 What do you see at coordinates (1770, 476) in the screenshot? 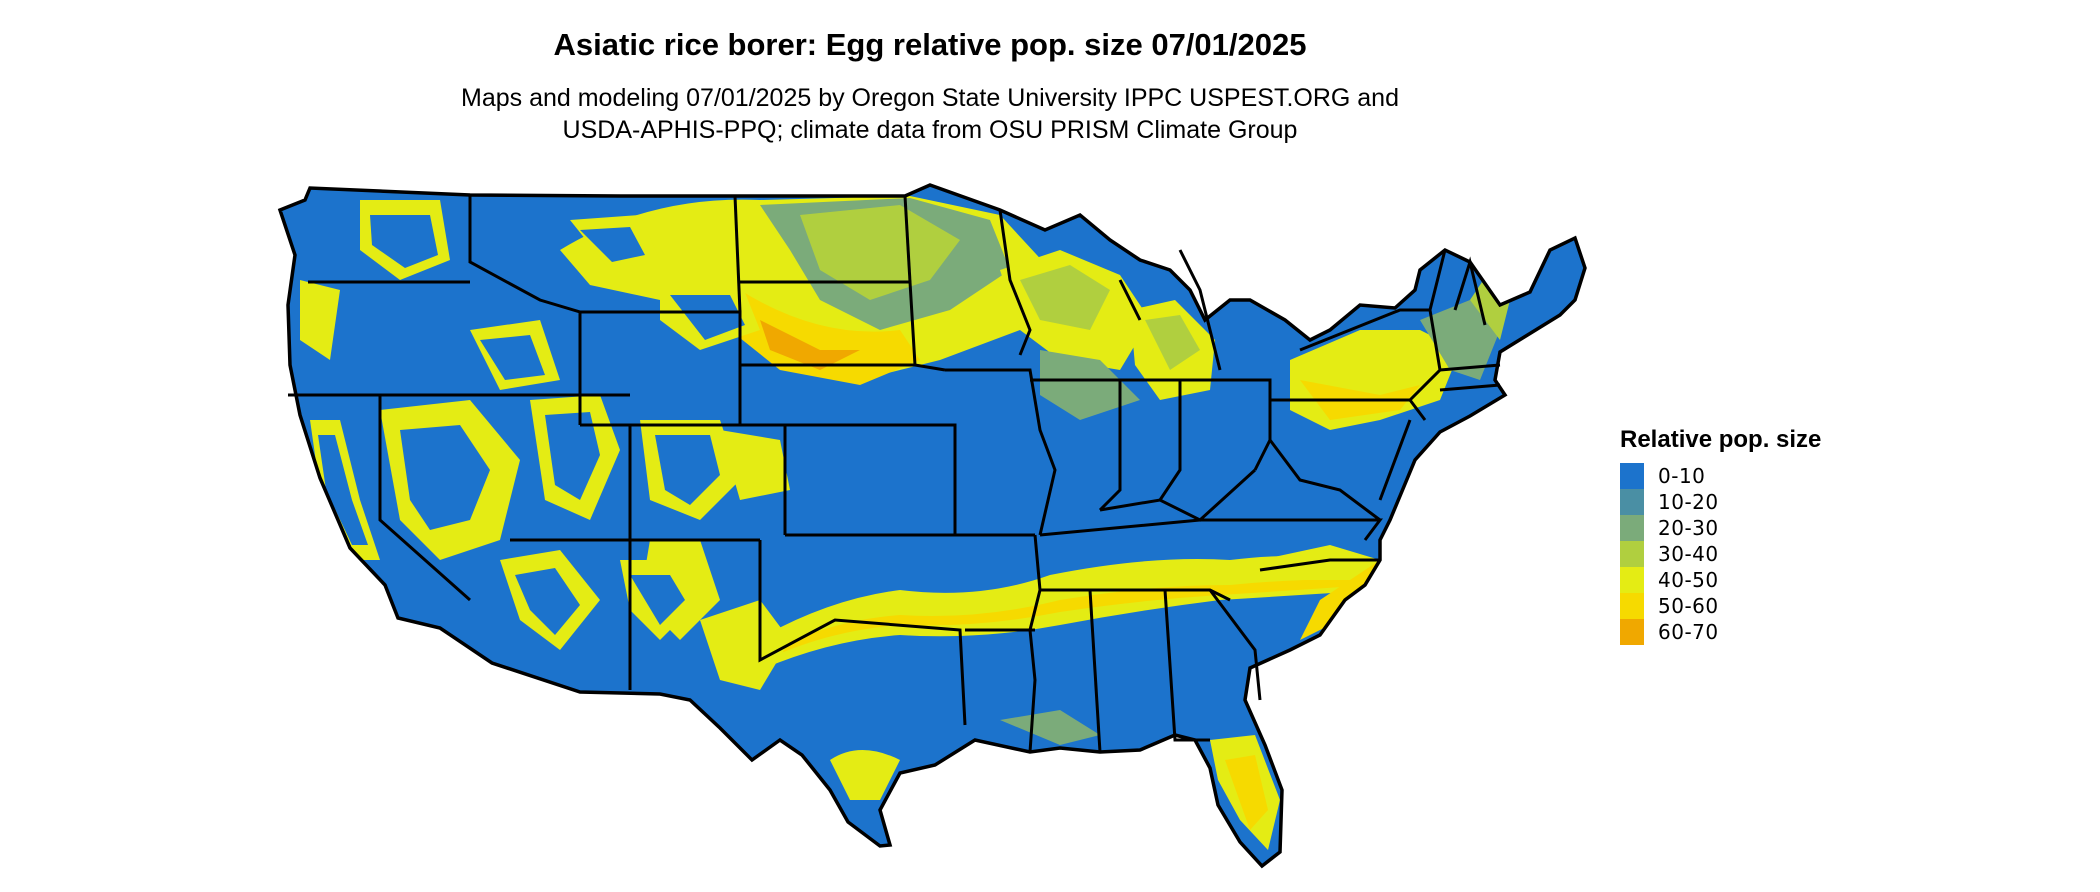
I see `legend-item: 0-10` at bounding box center [1770, 476].